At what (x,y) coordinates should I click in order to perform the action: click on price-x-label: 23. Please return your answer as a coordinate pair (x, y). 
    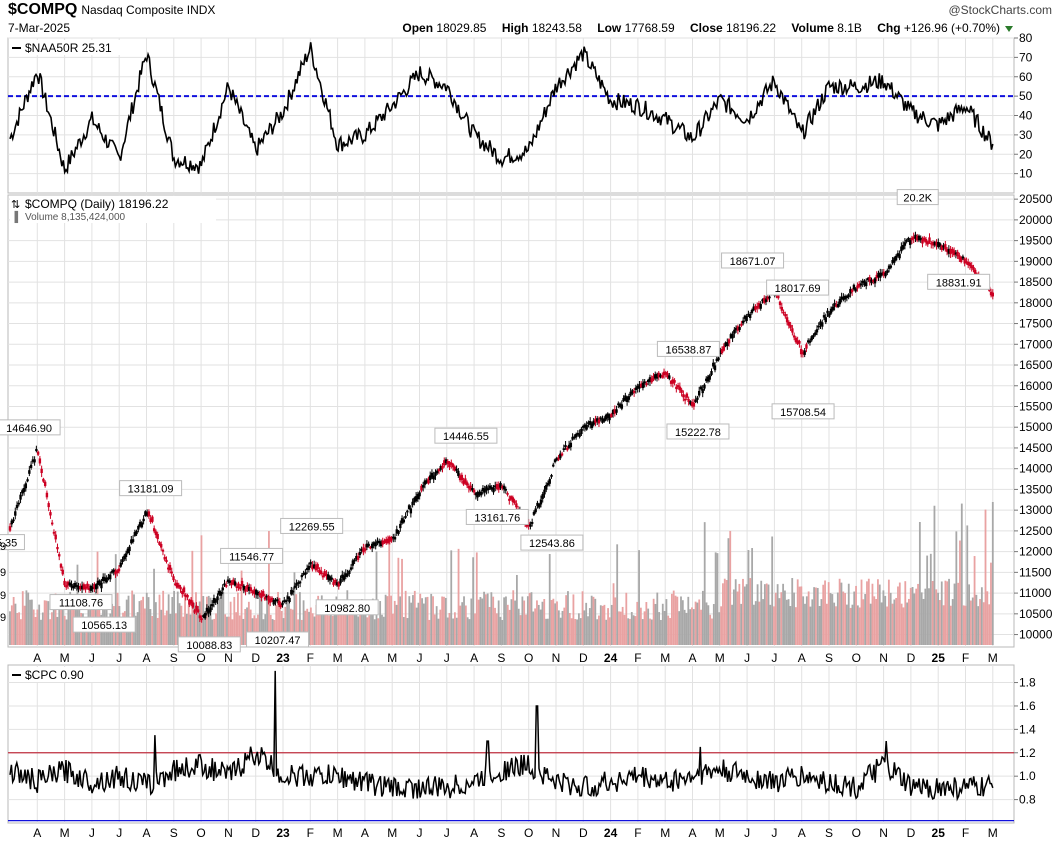
    Looking at the image, I should click on (283, 658).